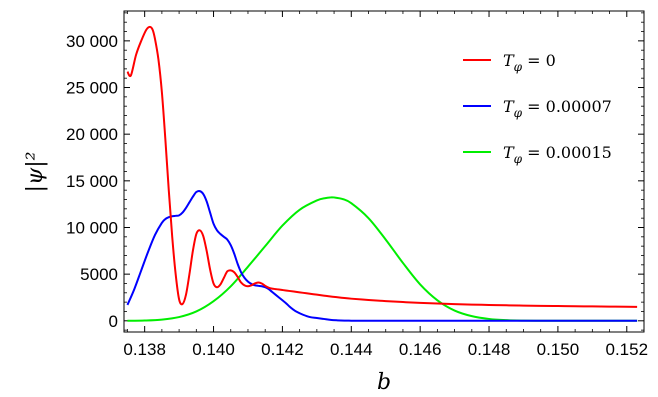  What do you see at coordinates (35, 172) in the screenshot?
I see `y-axis-label: |ψ|²` at bounding box center [35, 172].